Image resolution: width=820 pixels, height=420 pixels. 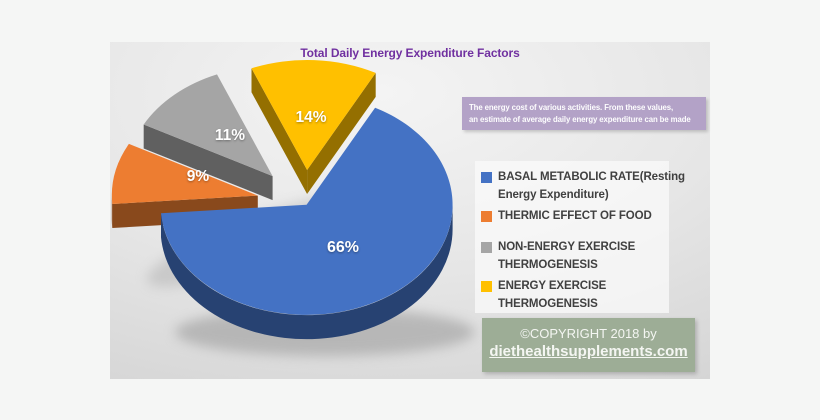 I want to click on legend-item: ENERGY EXERCISE THERMOGENESIS, so click(x=575, y=295).